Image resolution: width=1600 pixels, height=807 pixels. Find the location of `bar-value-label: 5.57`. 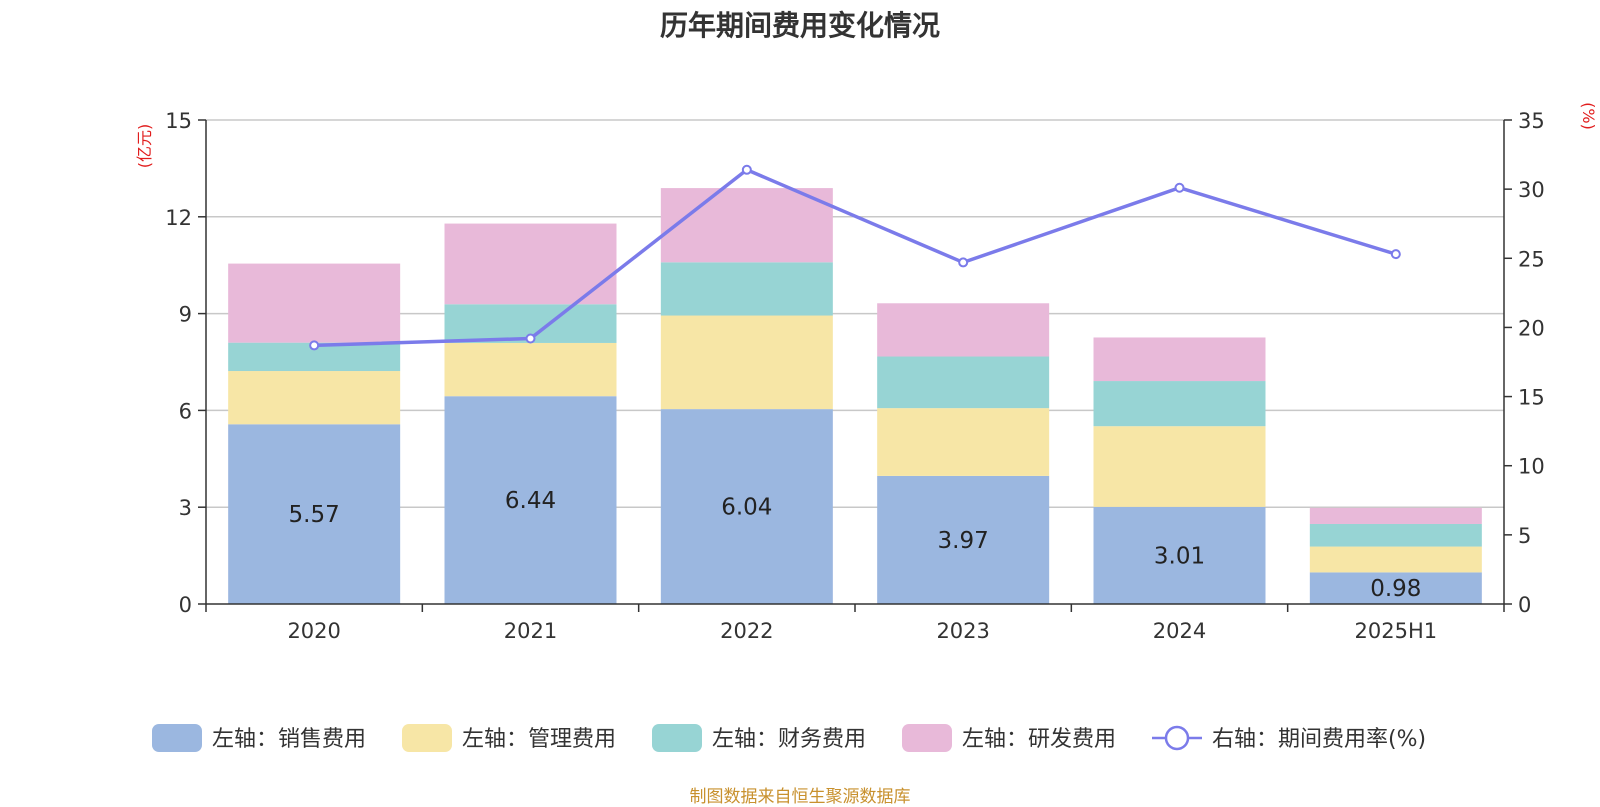

bar-value-label: 5.57 is located at coordinates (314, 515).